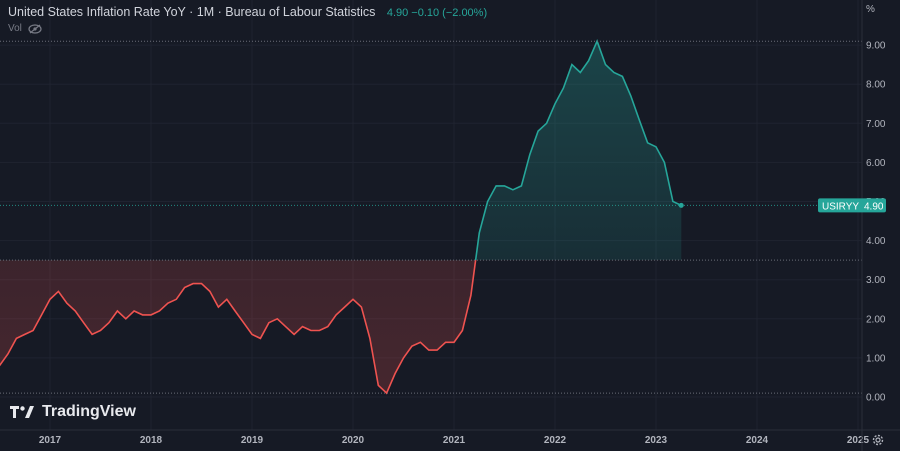  What do you see at coordinates (876, 319) in the screenshot?
I see `y-tick-label: 2.00` at bounding box center [876, 319].